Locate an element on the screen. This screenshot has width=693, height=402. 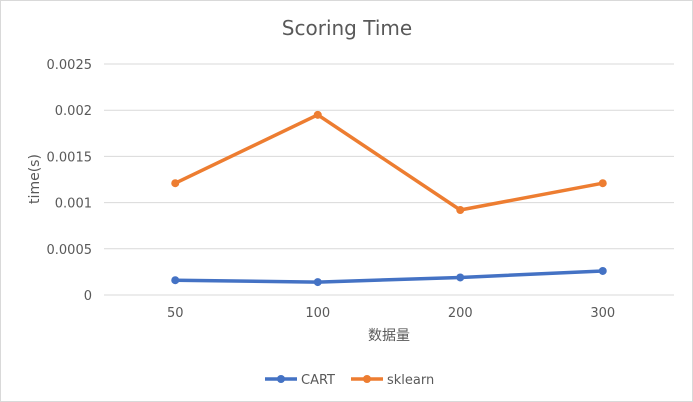
y-tick-label: 0 is located at coordinates (88, 296).